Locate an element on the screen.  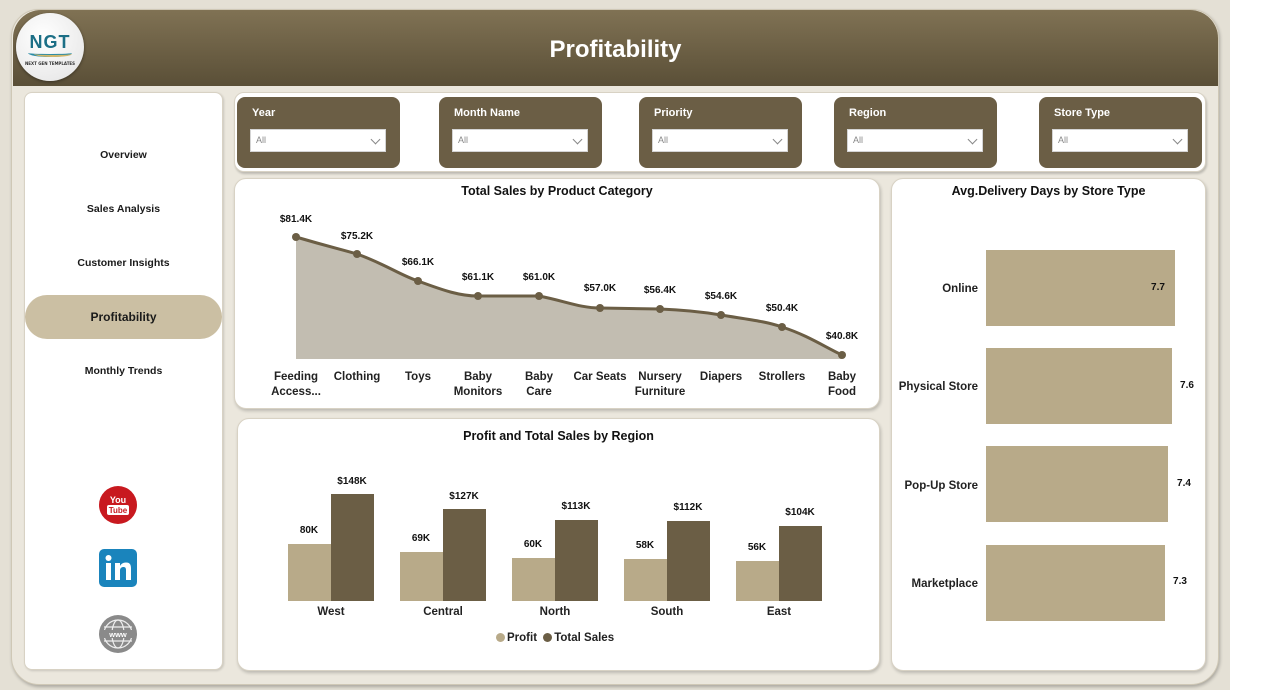
chart-legend: Profit Total Sales is located at coordinates (555, 638).